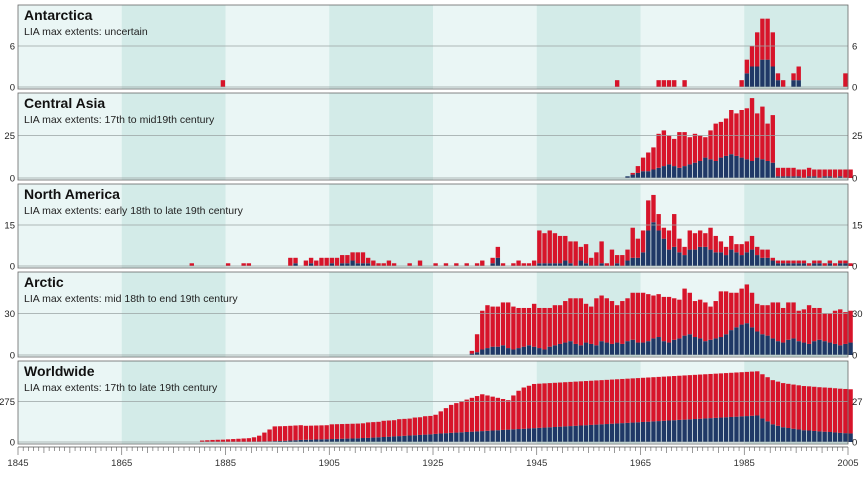 Image resolution: width=866 pixels, height=477 pixels. I want to click on y-tick-label: 6, so click(12, 47).